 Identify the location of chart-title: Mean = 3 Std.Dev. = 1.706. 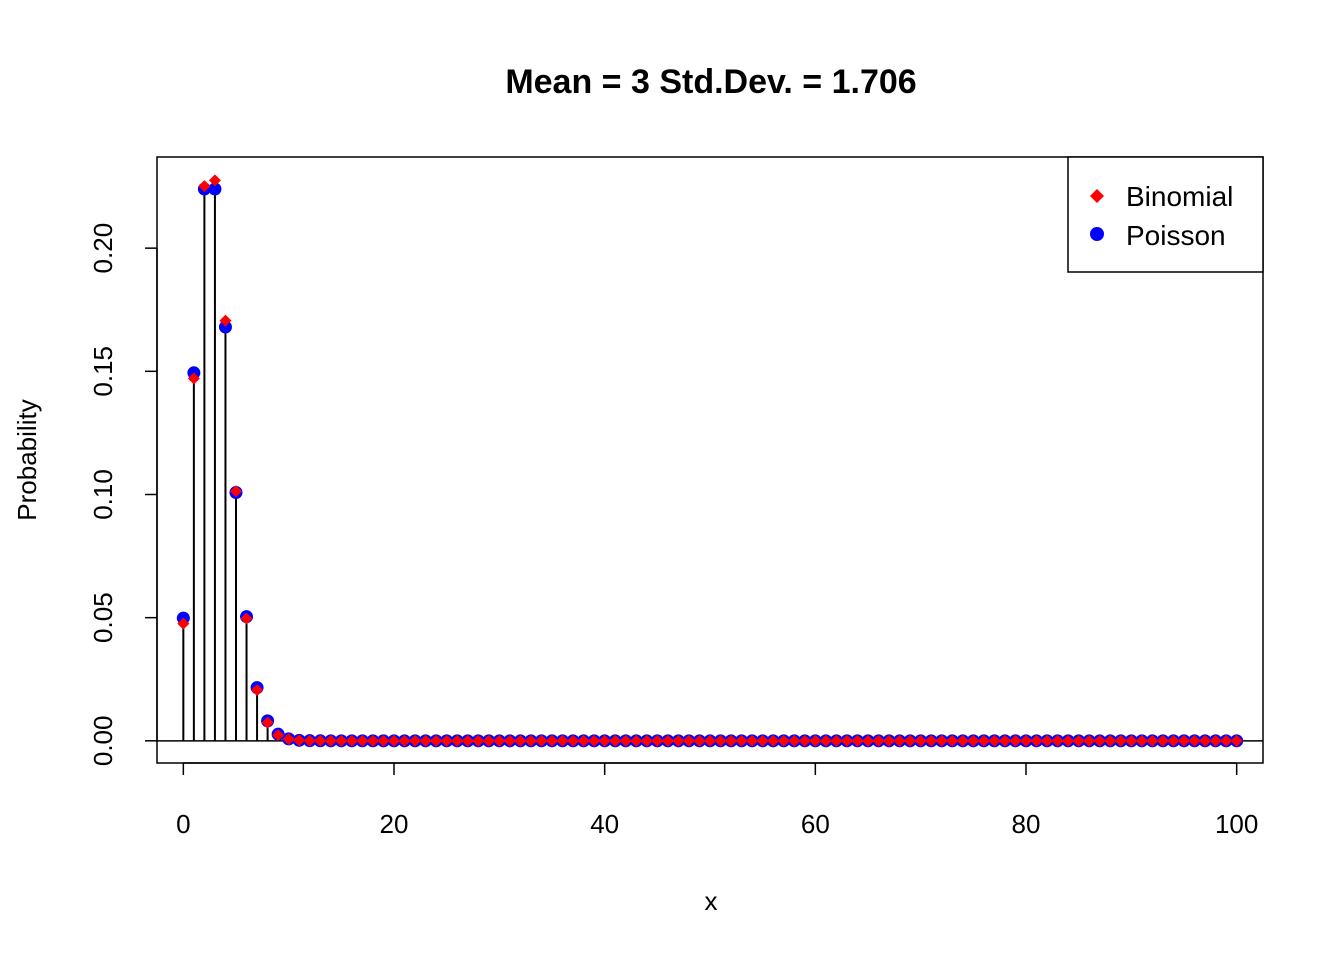
(710, 82).